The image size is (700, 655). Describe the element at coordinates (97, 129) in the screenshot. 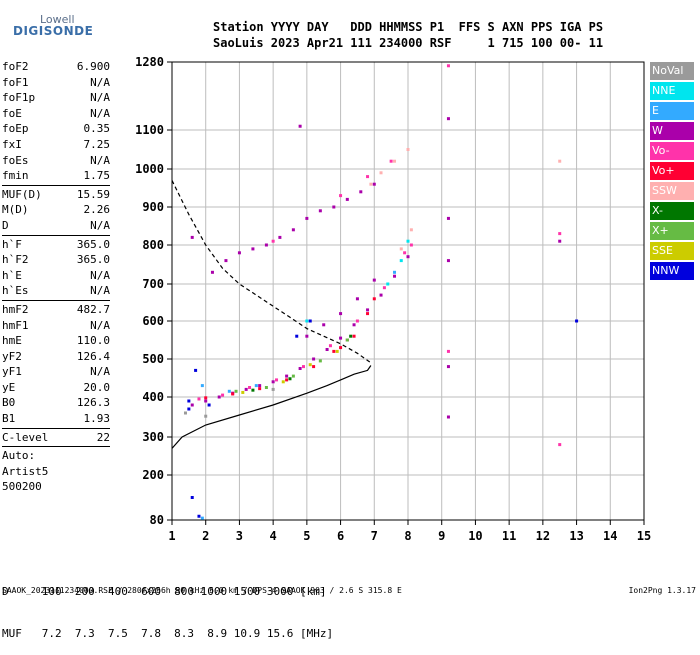

I see `param-value: 0.35` at that location.